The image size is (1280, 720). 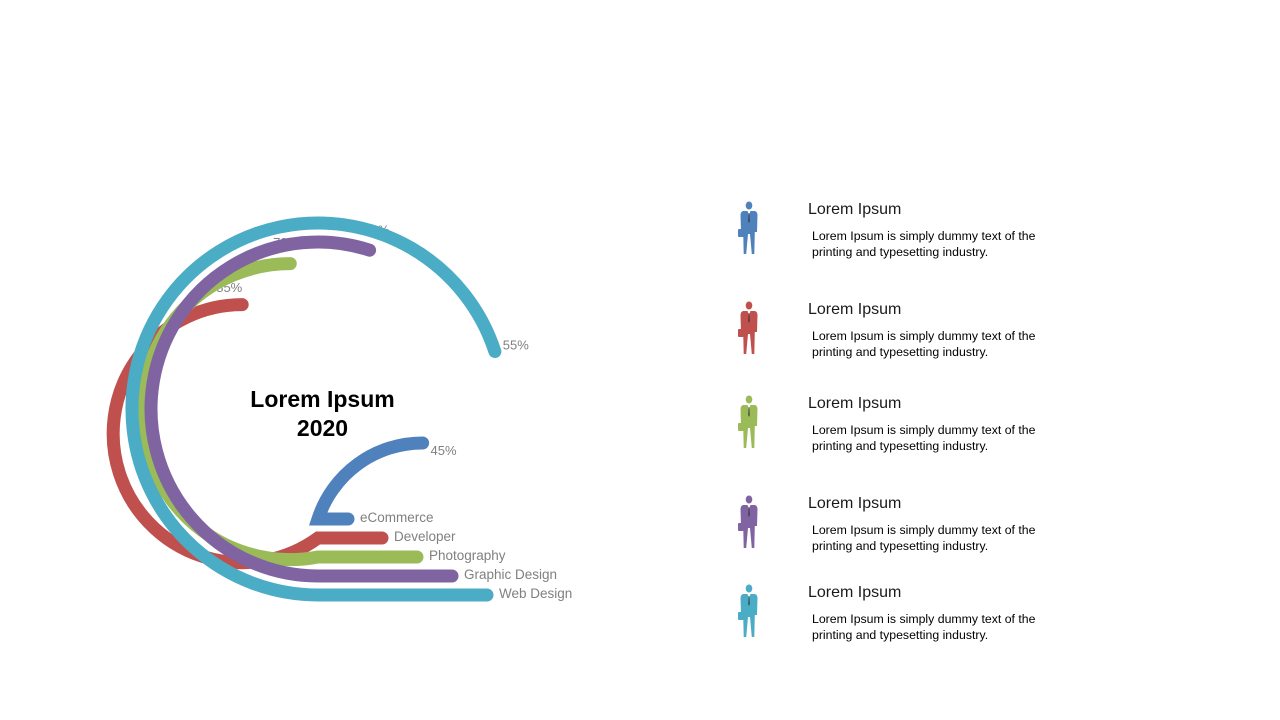 What do you see at coordinates (510, 574) in the screenshot?
I see `category-label: Graphic Design` at bounding box center [510, 574].